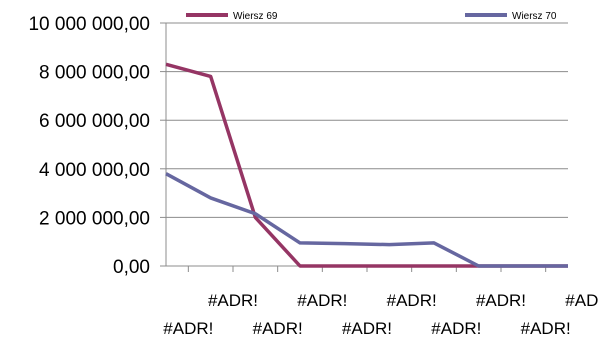 The image size is (599, 339). I want to click on legend-label: Wiersz 70, so click(534, 16).